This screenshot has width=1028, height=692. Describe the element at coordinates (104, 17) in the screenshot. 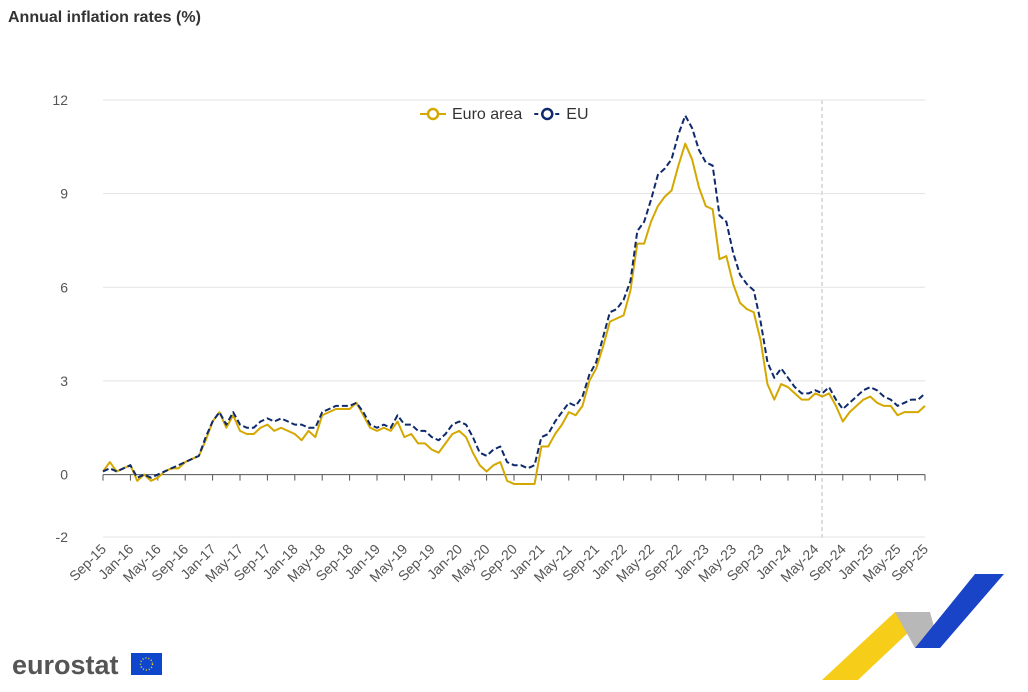

I see `chart-title: Annual inflation rates (%)` at that location.